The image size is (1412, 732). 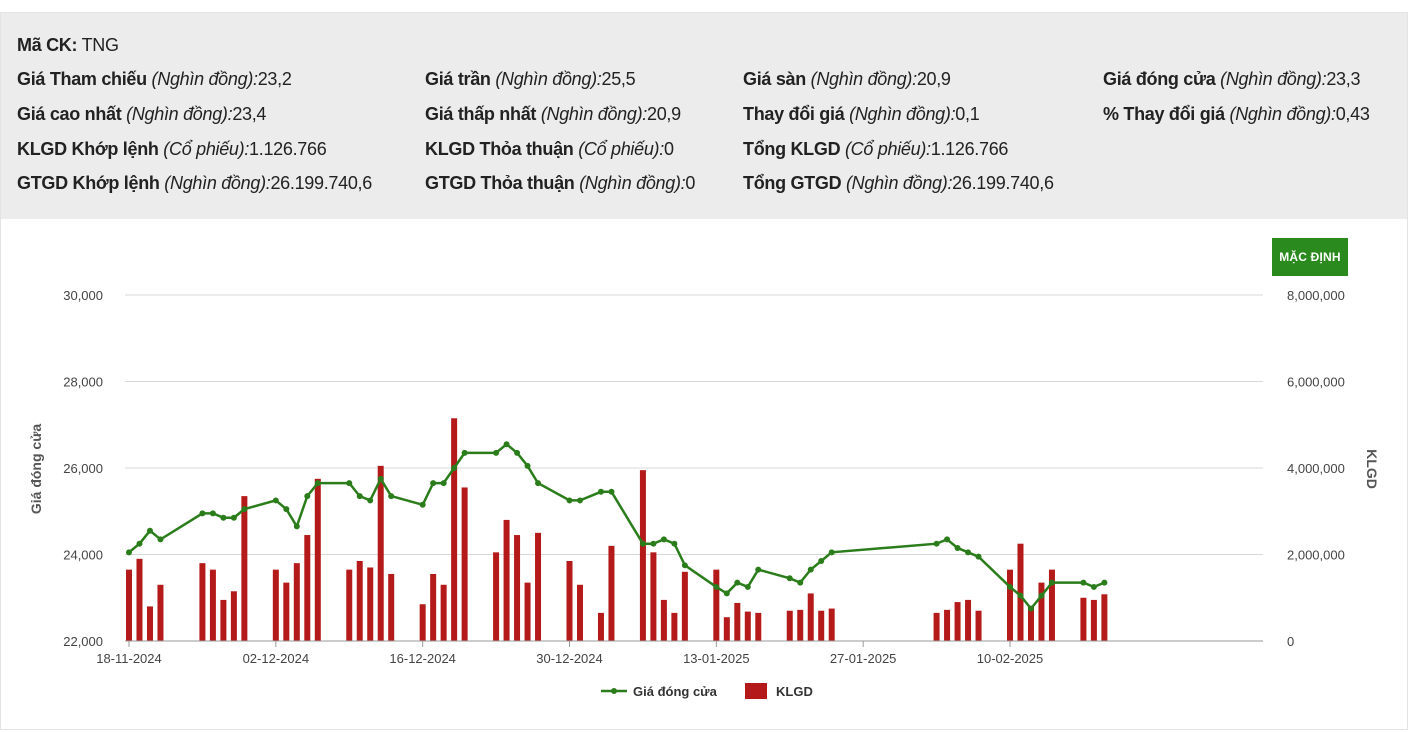 What do you see at coordinates (83, 382) in the screenshot?
I see `y-left-tick-label: 28,000` at bounding box center [83, 382].